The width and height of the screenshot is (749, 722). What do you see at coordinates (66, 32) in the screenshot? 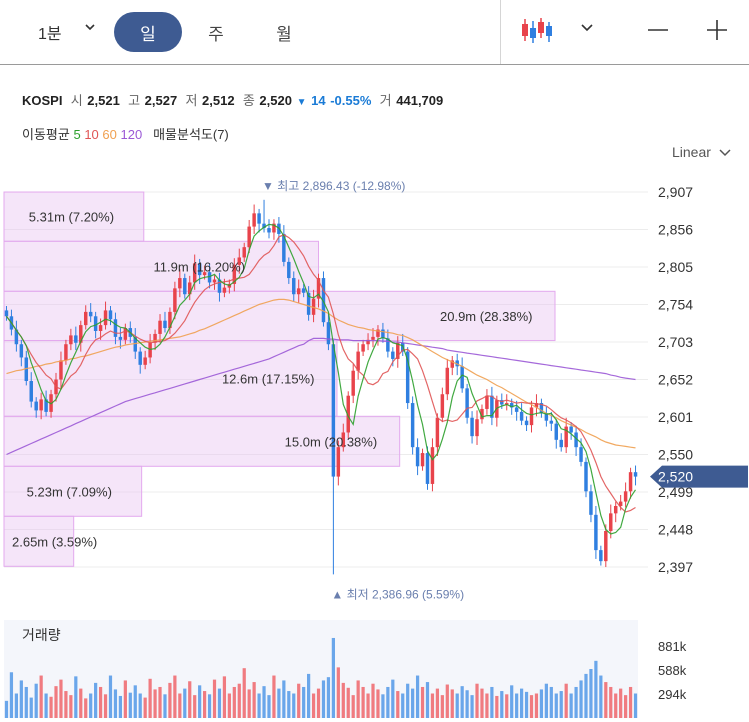
I see `period-select: 1분` at bounding box center [66, 32].